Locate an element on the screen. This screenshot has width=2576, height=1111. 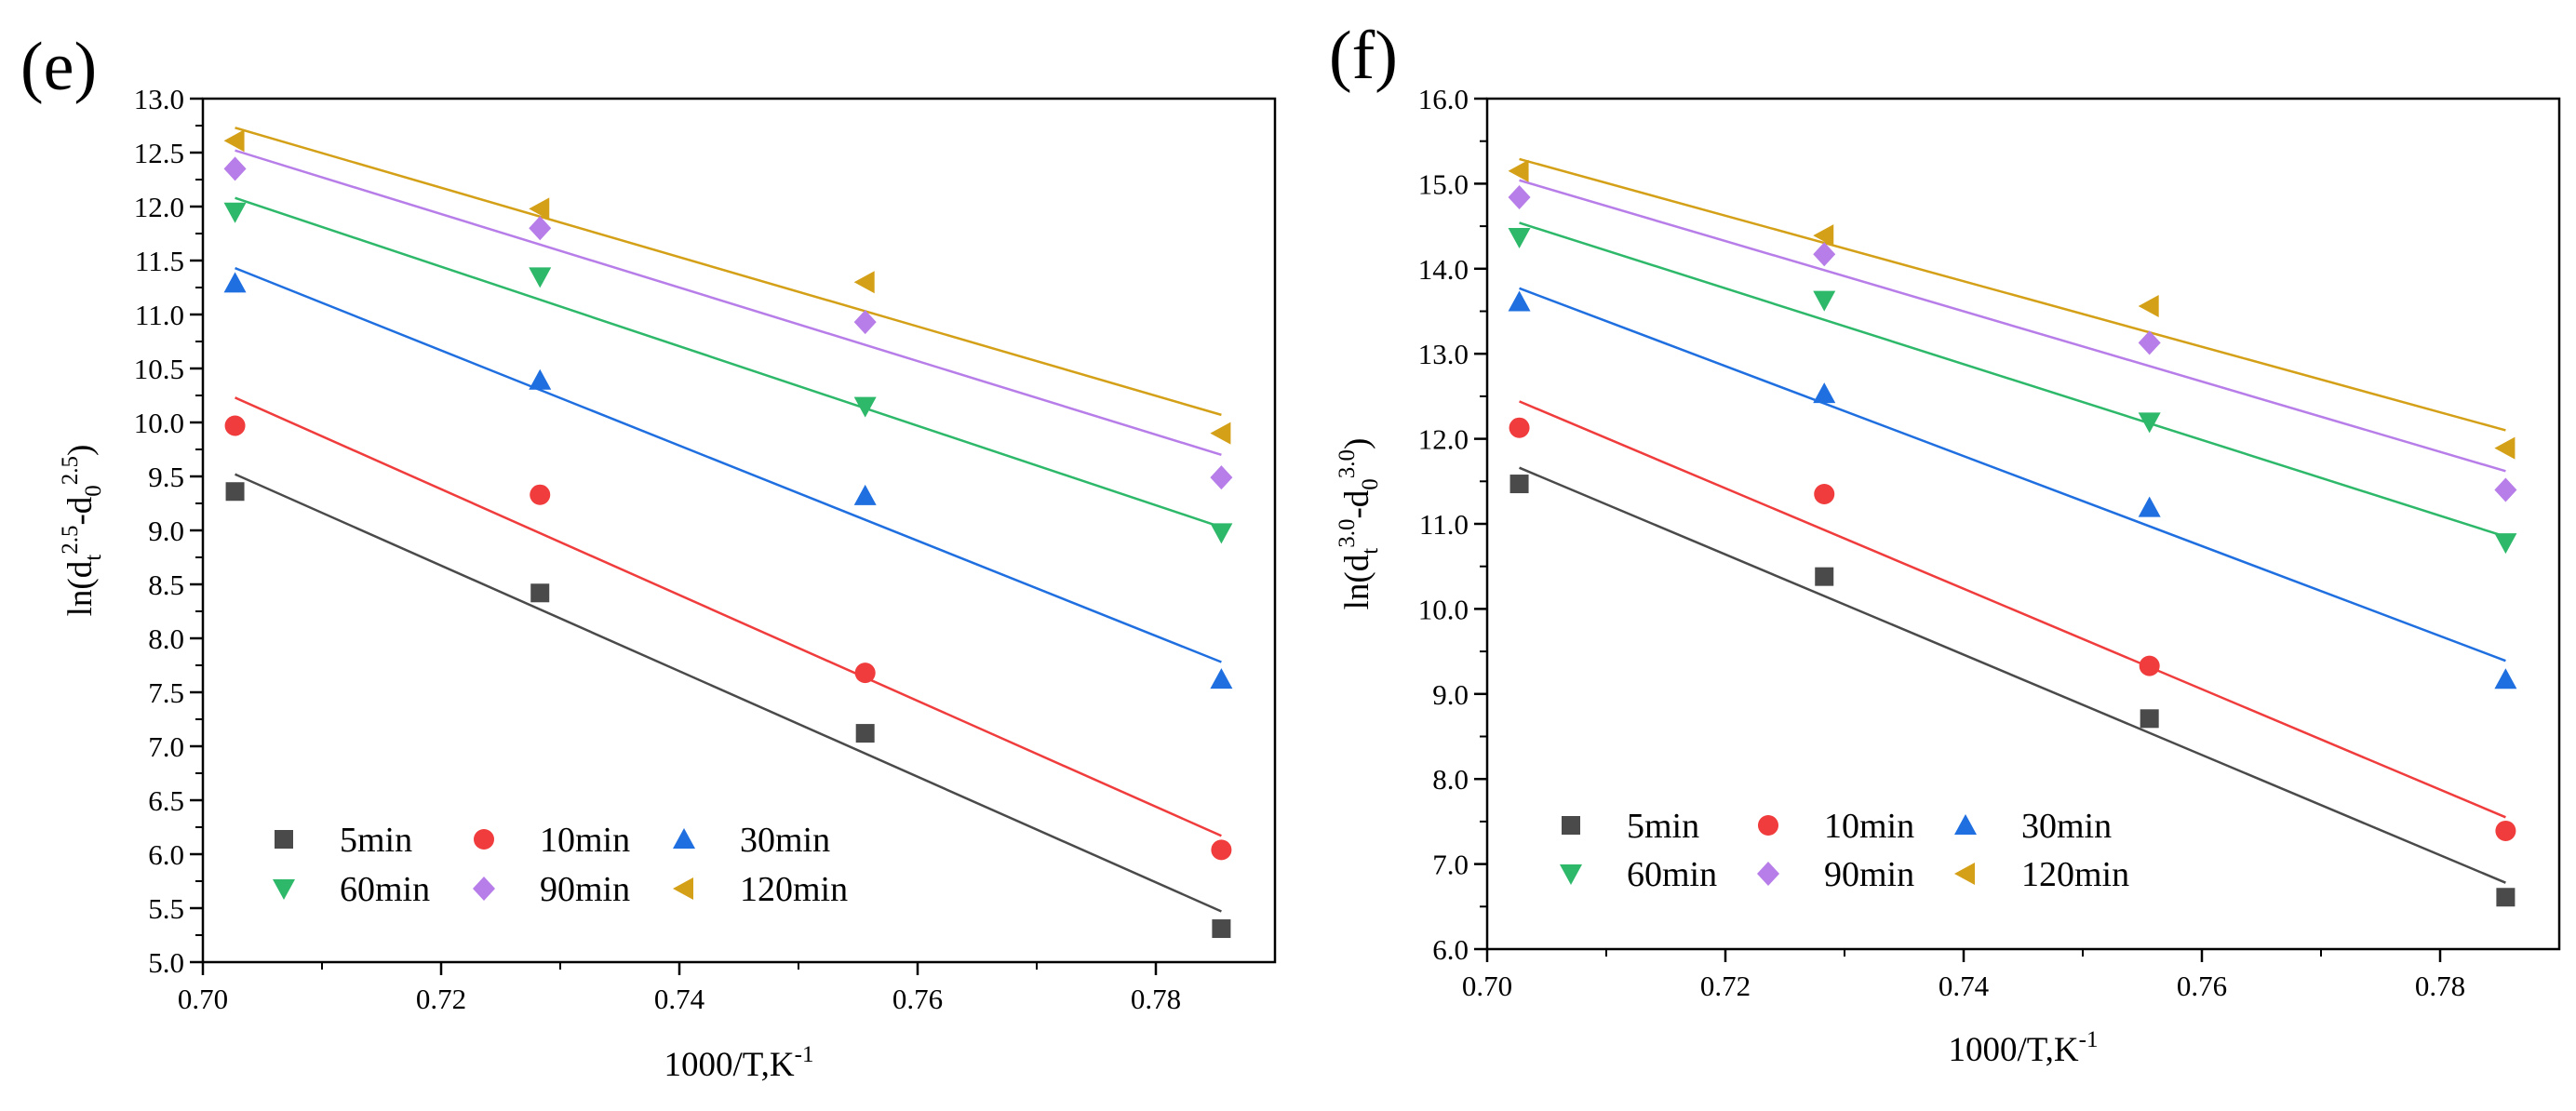
x-axis-title: 1000/T,K-1 is located at coordinates (2024, 1048).